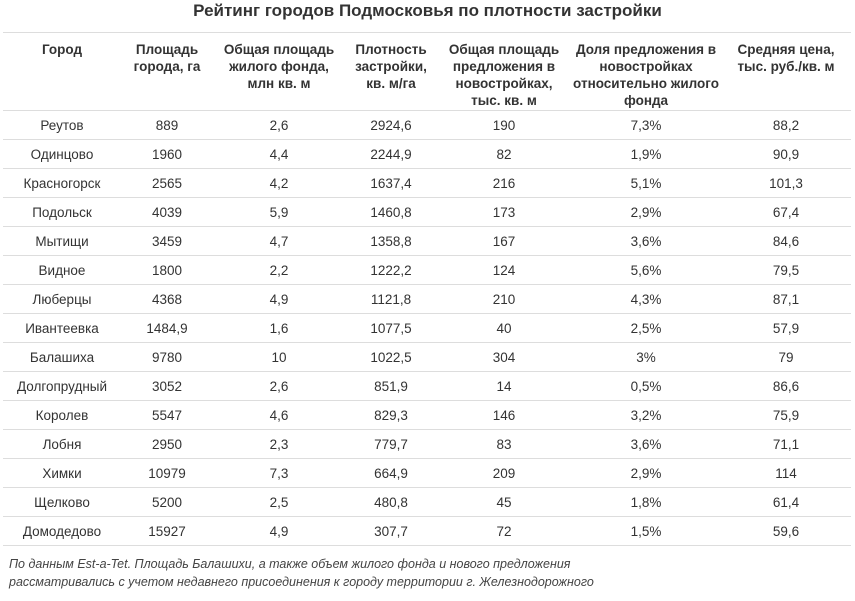 This screenshot has width=855, height=601. I want to click on cell-new-supply: 83, so click(504, 444).